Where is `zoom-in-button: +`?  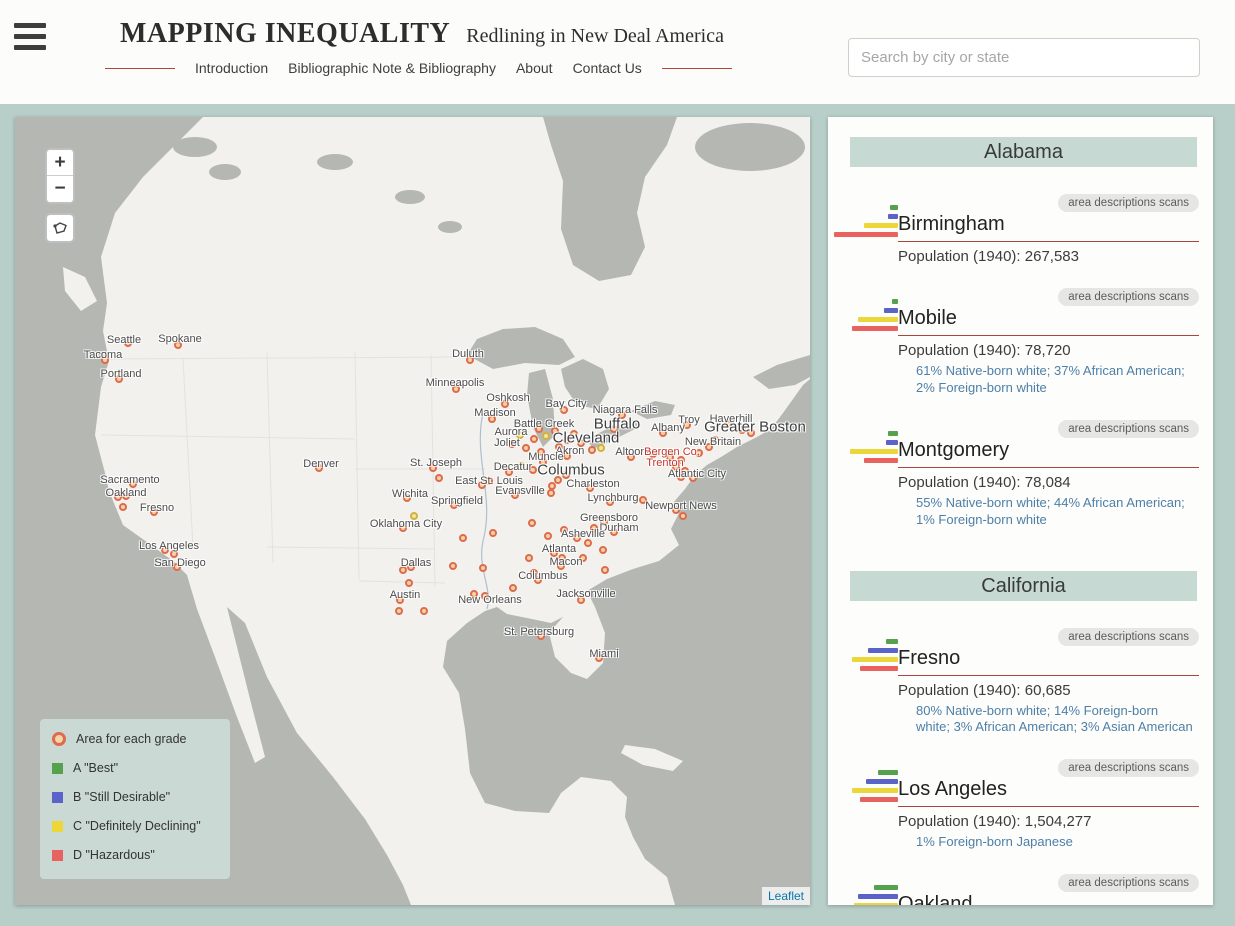 zoom-in-button: + is located at coordinates (60, 163).